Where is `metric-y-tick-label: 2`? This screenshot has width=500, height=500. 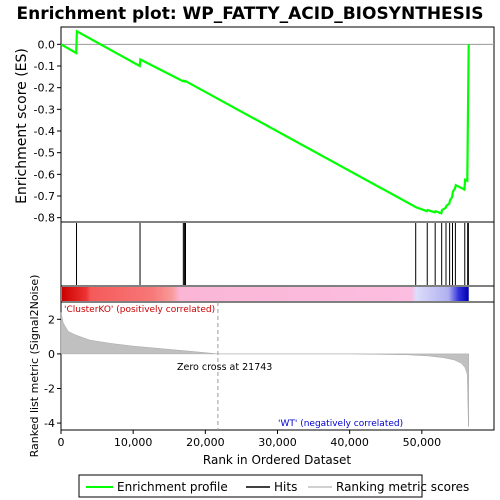
metric-y-tick-label: 2 is located at coordinates (51, 319).